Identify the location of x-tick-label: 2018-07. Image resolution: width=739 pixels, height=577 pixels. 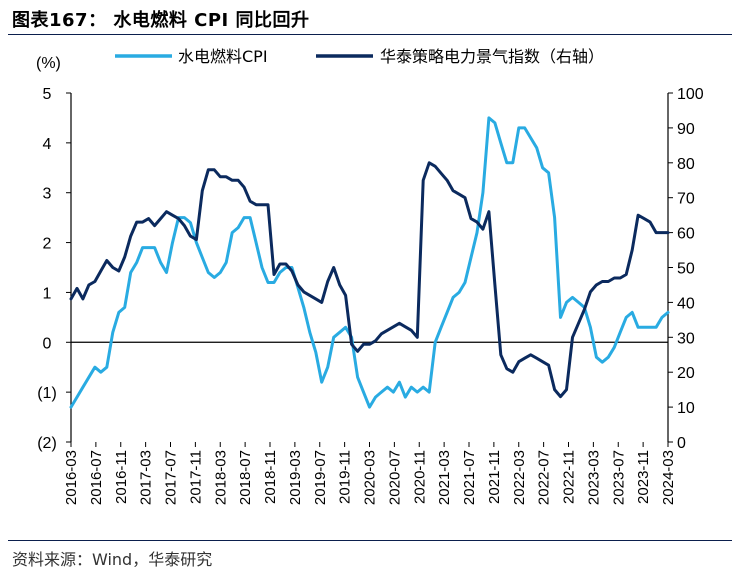
(245, 477).